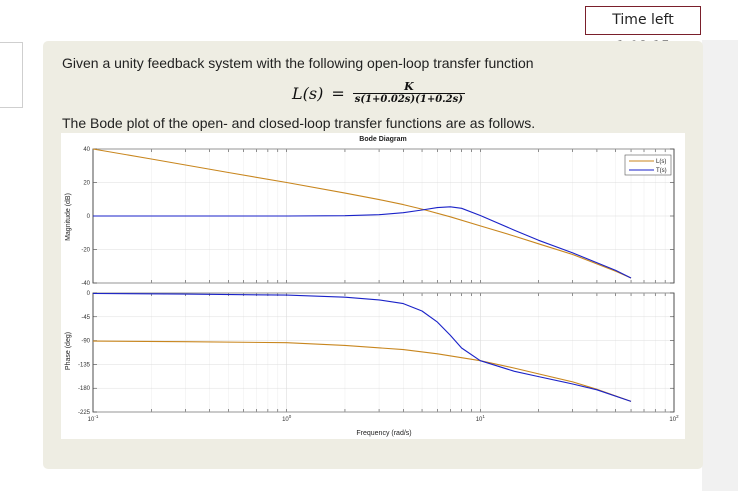 The height and width of the screenshot is (491, 738). Describe the element at coordinates (661, 171) in the screenshot. I see `legend-label-T: T(s)` at that location.